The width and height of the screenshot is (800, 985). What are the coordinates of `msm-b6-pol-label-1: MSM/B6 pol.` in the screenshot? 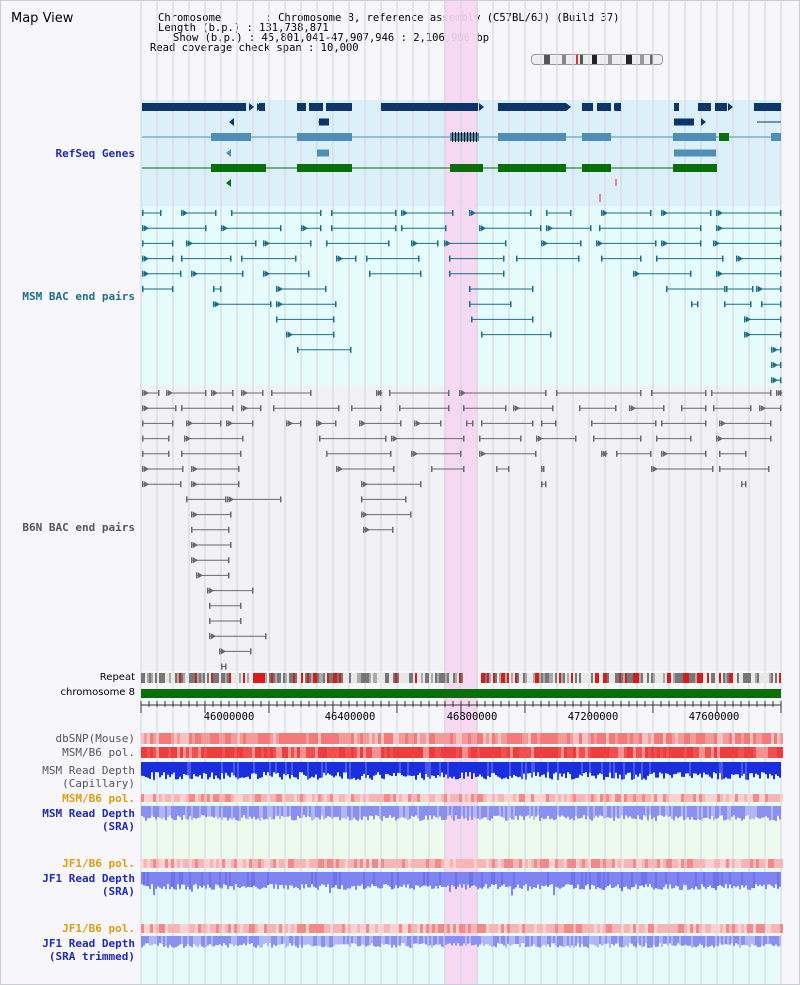 It's located at (98, 752).